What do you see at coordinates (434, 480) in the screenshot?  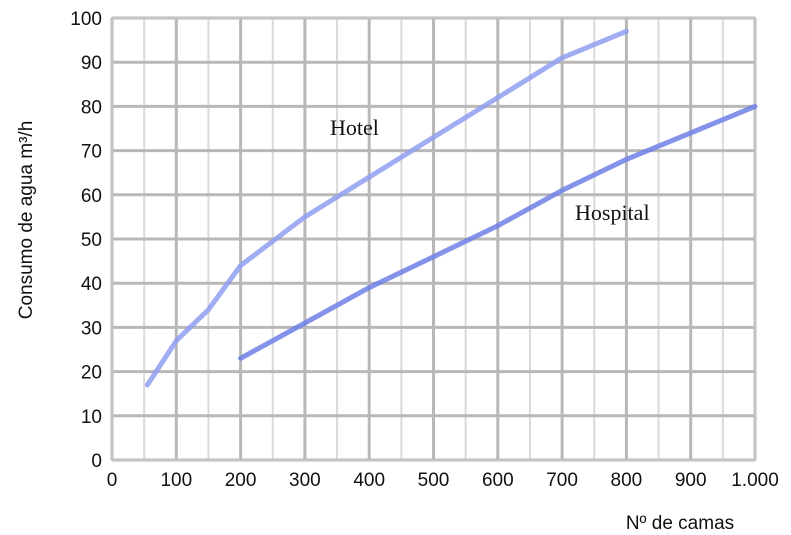 I see `x-tick-label: 500` at bounding box center [434, 480].